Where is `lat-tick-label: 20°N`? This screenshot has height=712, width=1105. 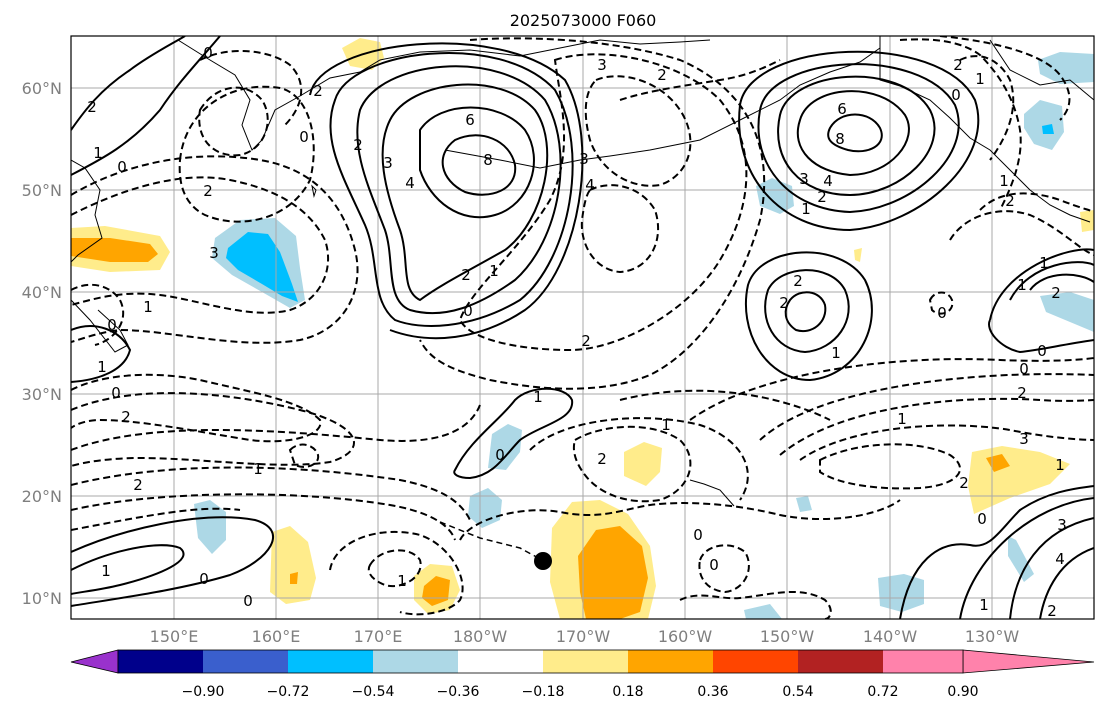
lat-tick-label: 20°N is located at coordinates (42, 496).